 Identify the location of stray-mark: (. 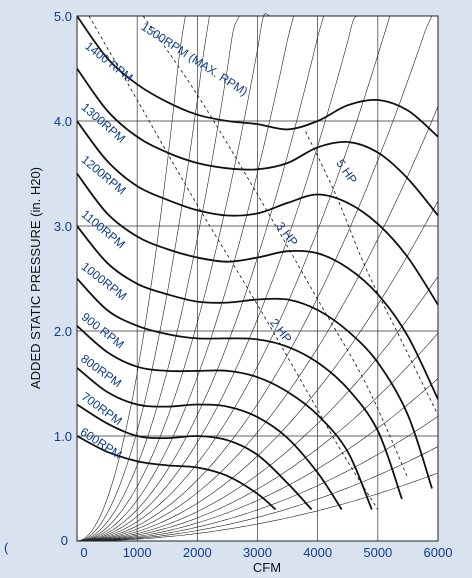
(6, 547).